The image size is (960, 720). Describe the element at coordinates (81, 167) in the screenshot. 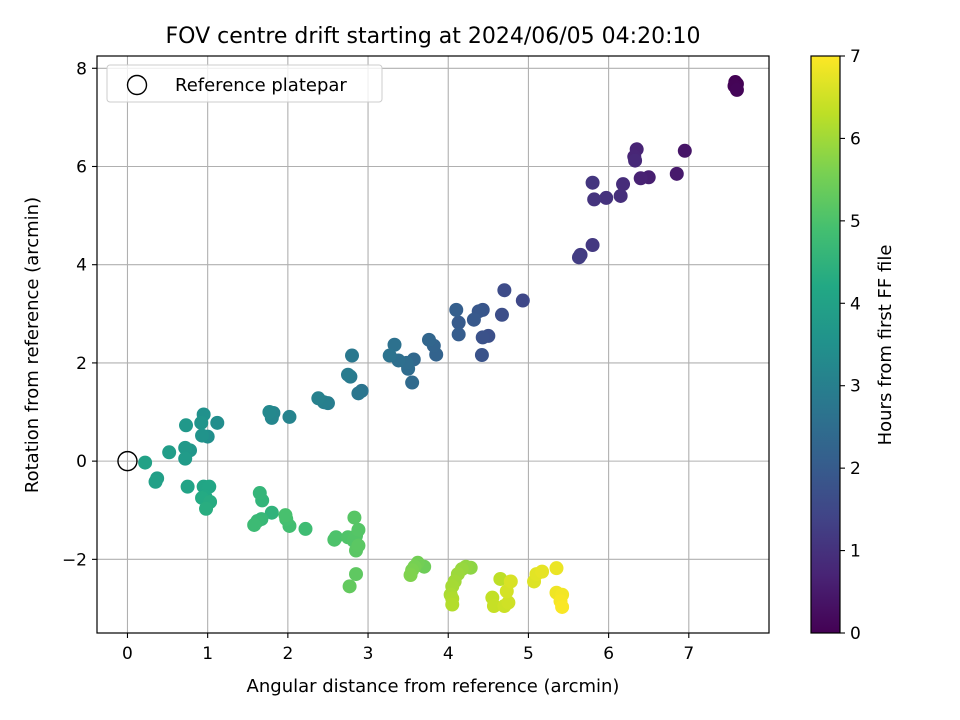

I see `y-tick-label: 6` at that location.